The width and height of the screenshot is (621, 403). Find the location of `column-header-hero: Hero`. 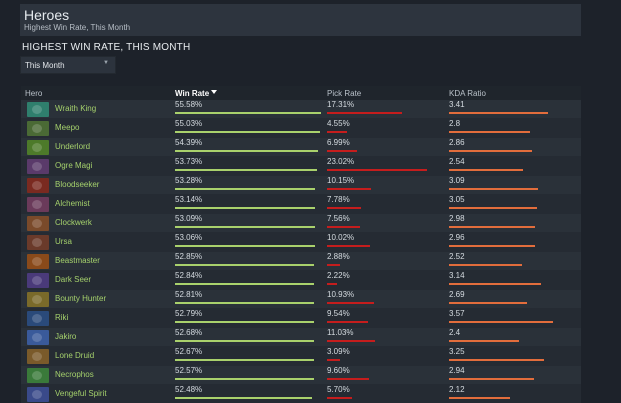

column-header-hero: Hero is located at coordinates (34, 93).